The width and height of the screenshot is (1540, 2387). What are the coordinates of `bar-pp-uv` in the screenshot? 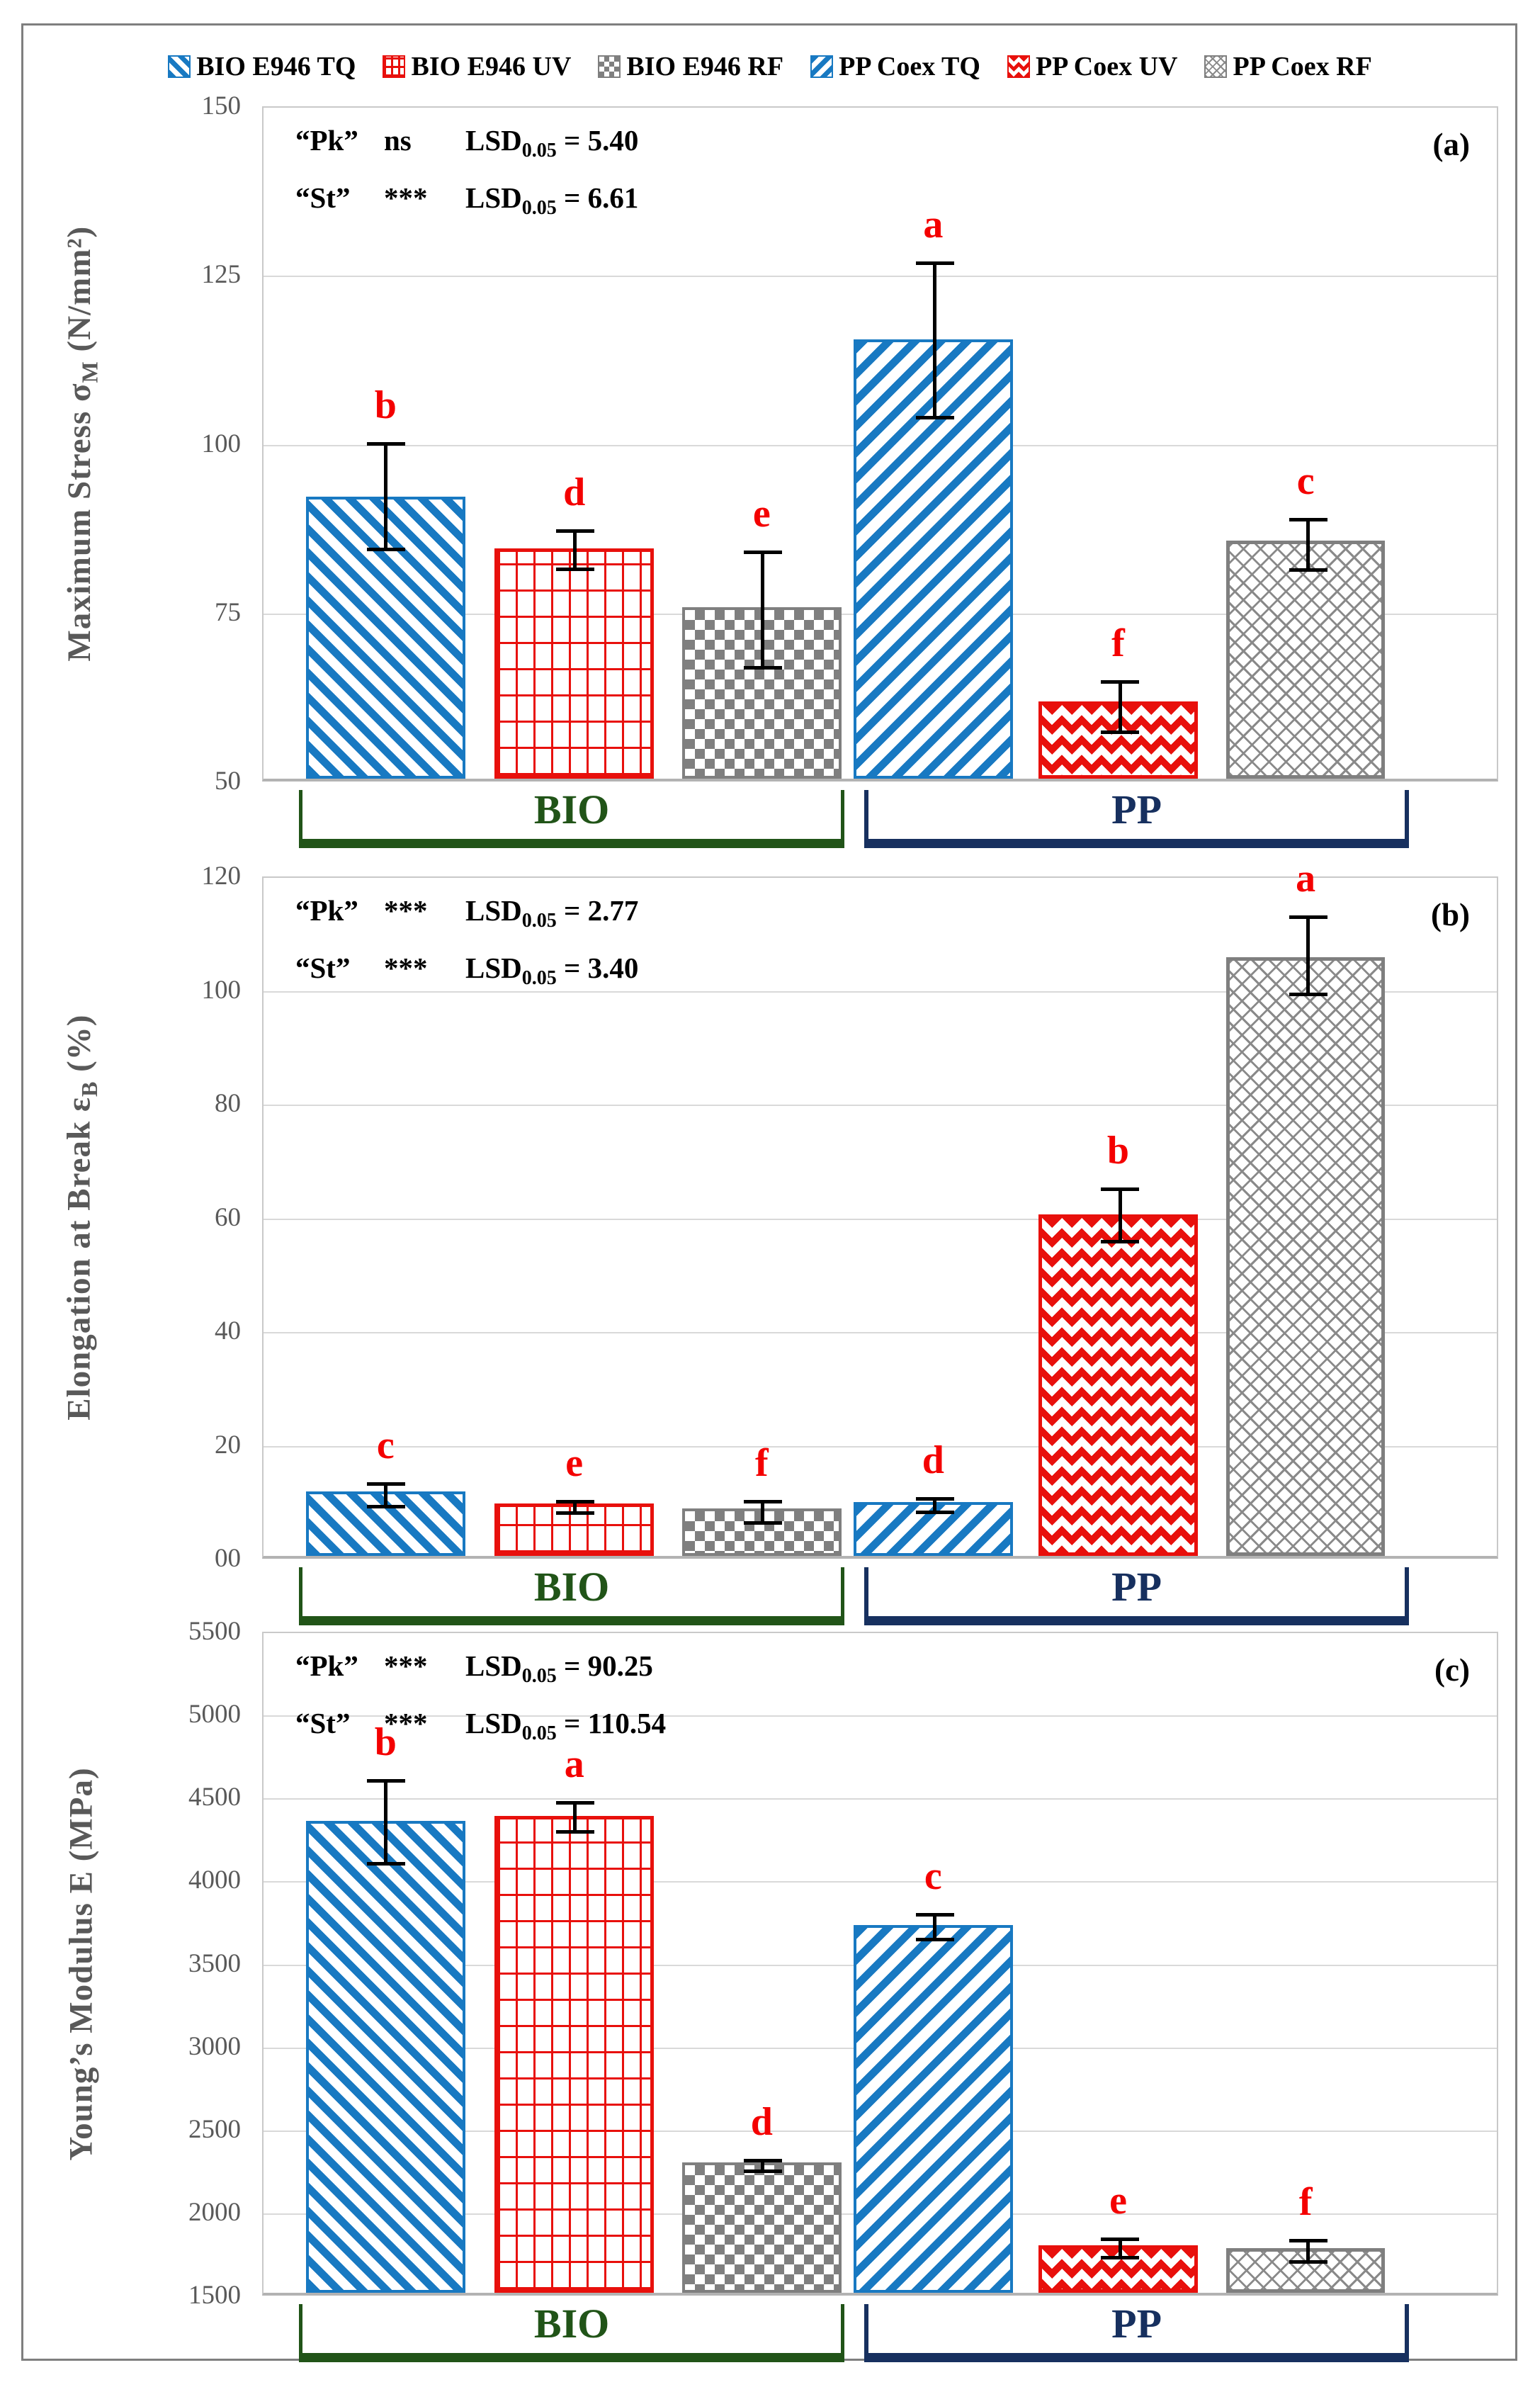 It's located at (1118, 740).